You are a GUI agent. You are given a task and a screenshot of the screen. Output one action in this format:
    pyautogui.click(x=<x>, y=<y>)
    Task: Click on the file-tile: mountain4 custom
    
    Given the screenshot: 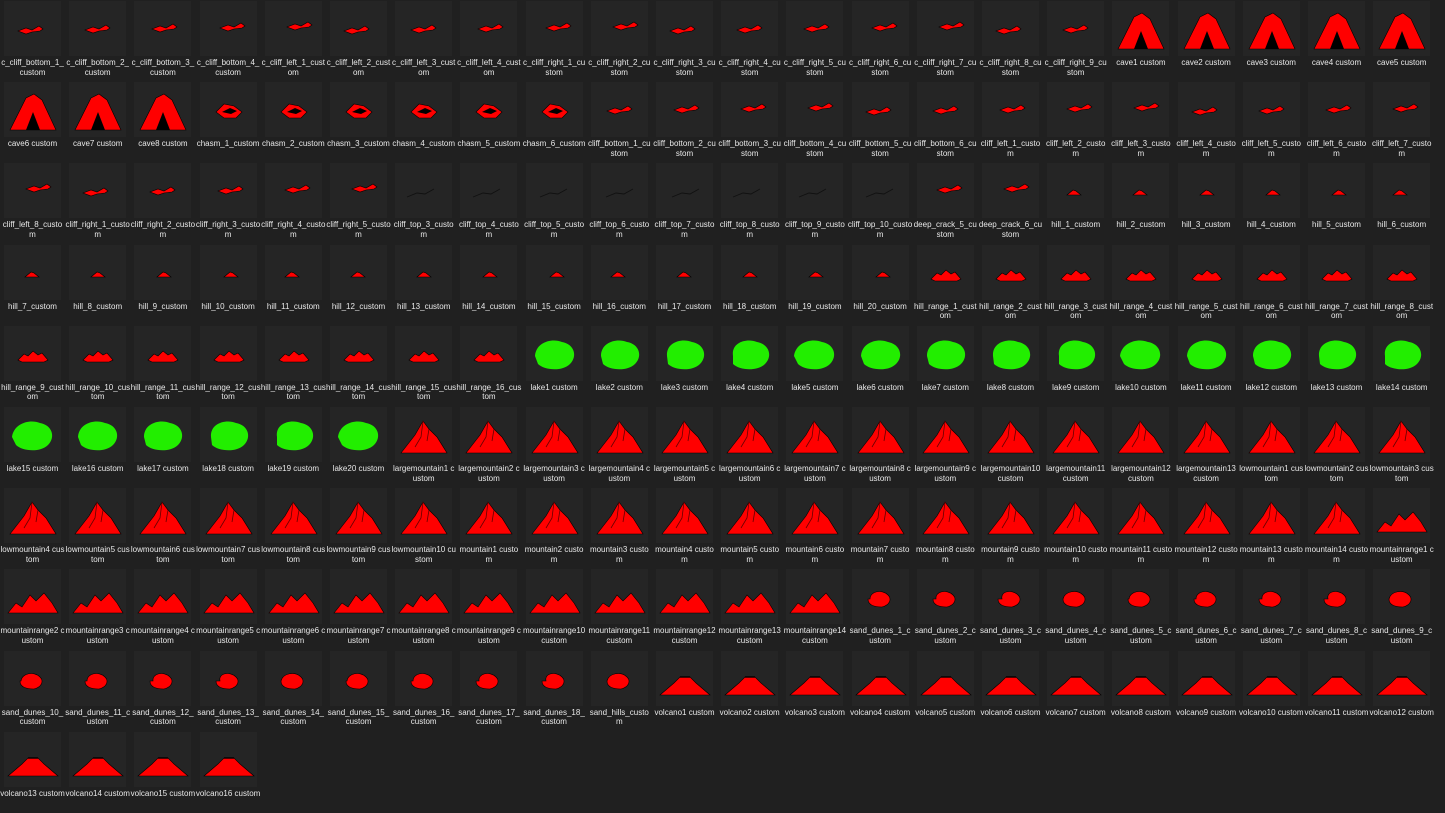 What is the action you would take?
    pyautogui.click(x=684, y=527)
    